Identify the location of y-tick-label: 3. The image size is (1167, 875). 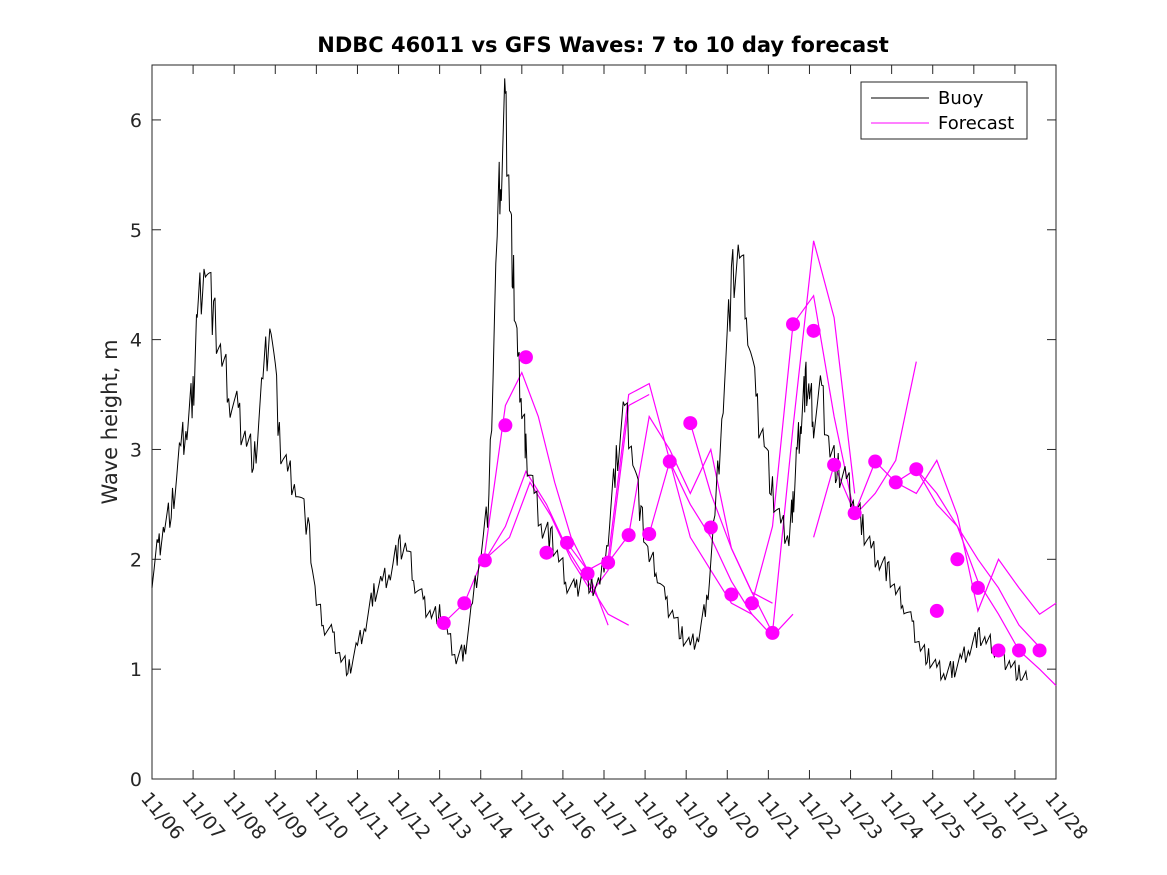
(136, 450).